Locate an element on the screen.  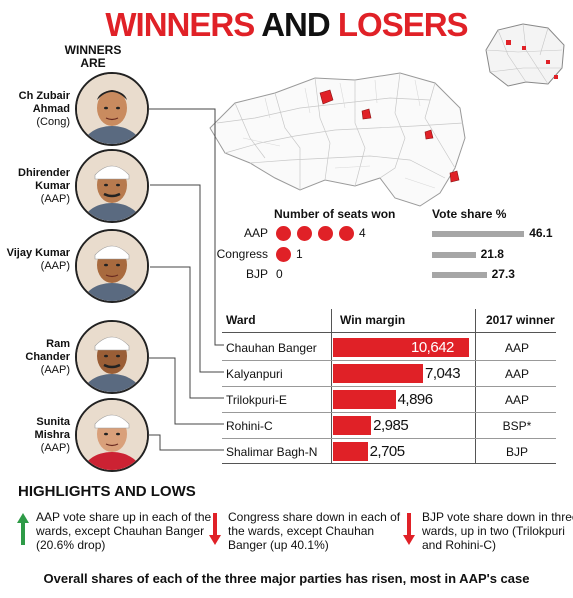
win-margin-value: 2,985 is located at coordinates (391, 425).